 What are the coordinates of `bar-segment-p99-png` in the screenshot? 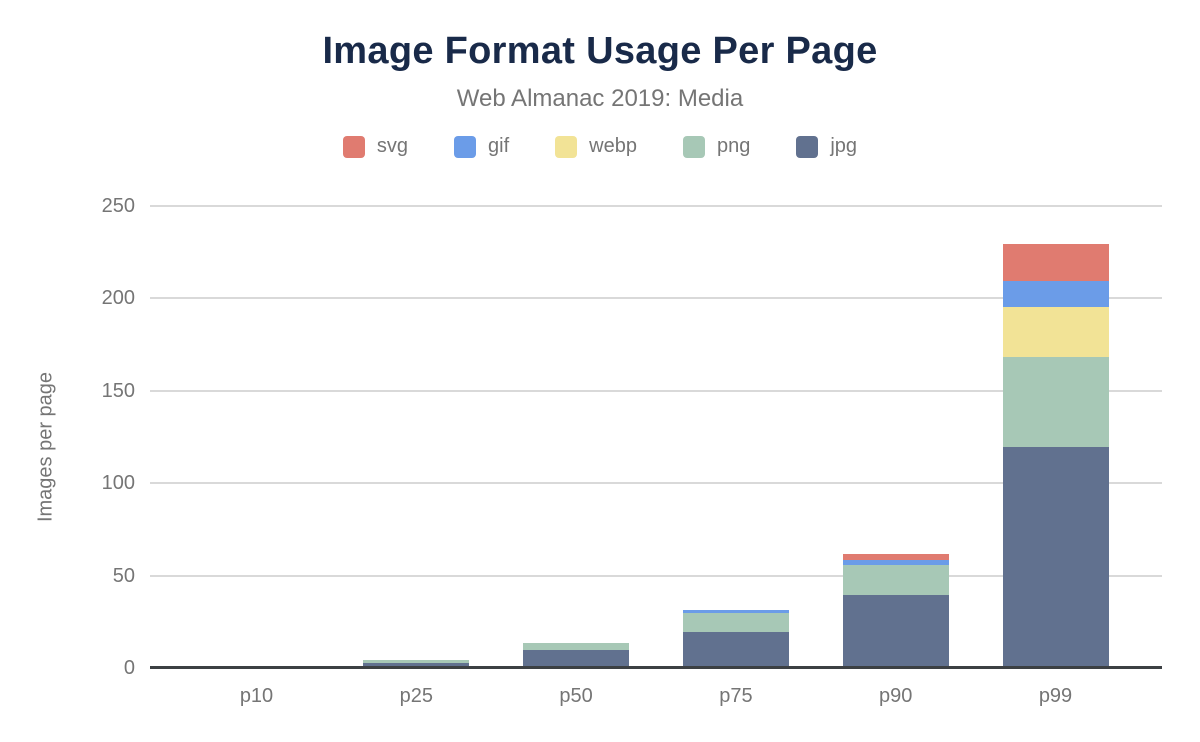 It's located at (1055, 402).